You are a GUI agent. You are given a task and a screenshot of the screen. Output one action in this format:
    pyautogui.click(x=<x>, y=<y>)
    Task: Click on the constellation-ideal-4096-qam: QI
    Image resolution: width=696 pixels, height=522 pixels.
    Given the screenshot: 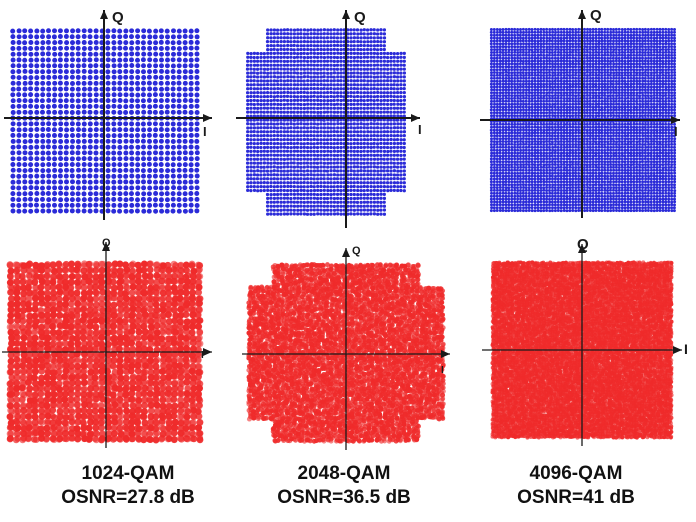 What is the action you would take?
    pyautogui.click(x=580, y=112)
    